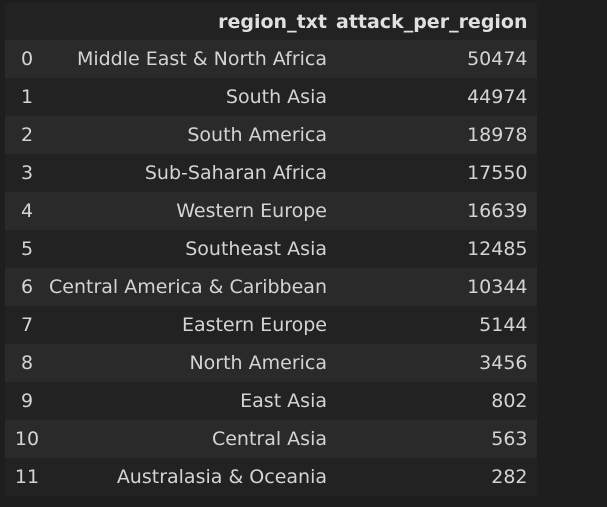 This screenshot has height=507, width=607. Describe the element at coordinates (188, 287) in the screenshot. I see `region-cell: Central America & Caribbean` at that location.